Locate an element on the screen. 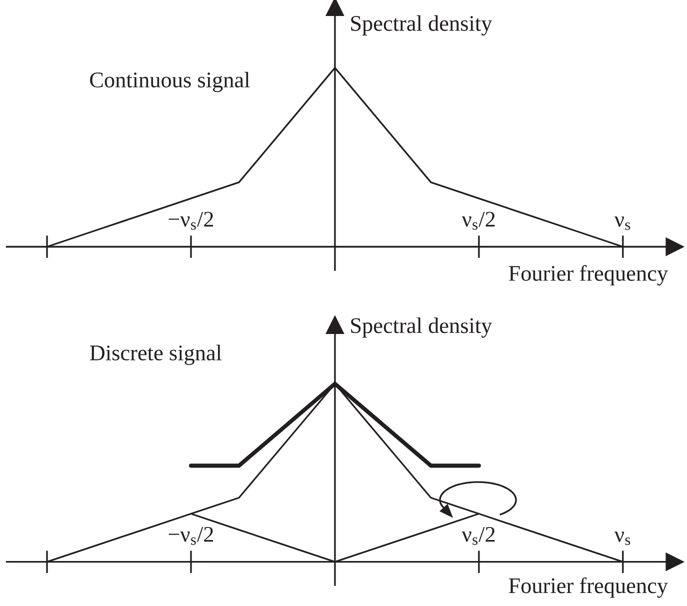 This screenshot has height=606, width=687. chart-title: Continuous signal is located at coordinates (170, 82).